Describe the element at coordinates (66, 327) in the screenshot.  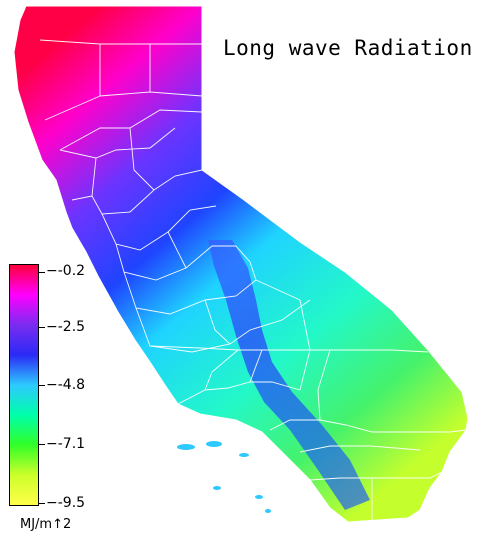
I see `legend-label: −-2.5` at that location.